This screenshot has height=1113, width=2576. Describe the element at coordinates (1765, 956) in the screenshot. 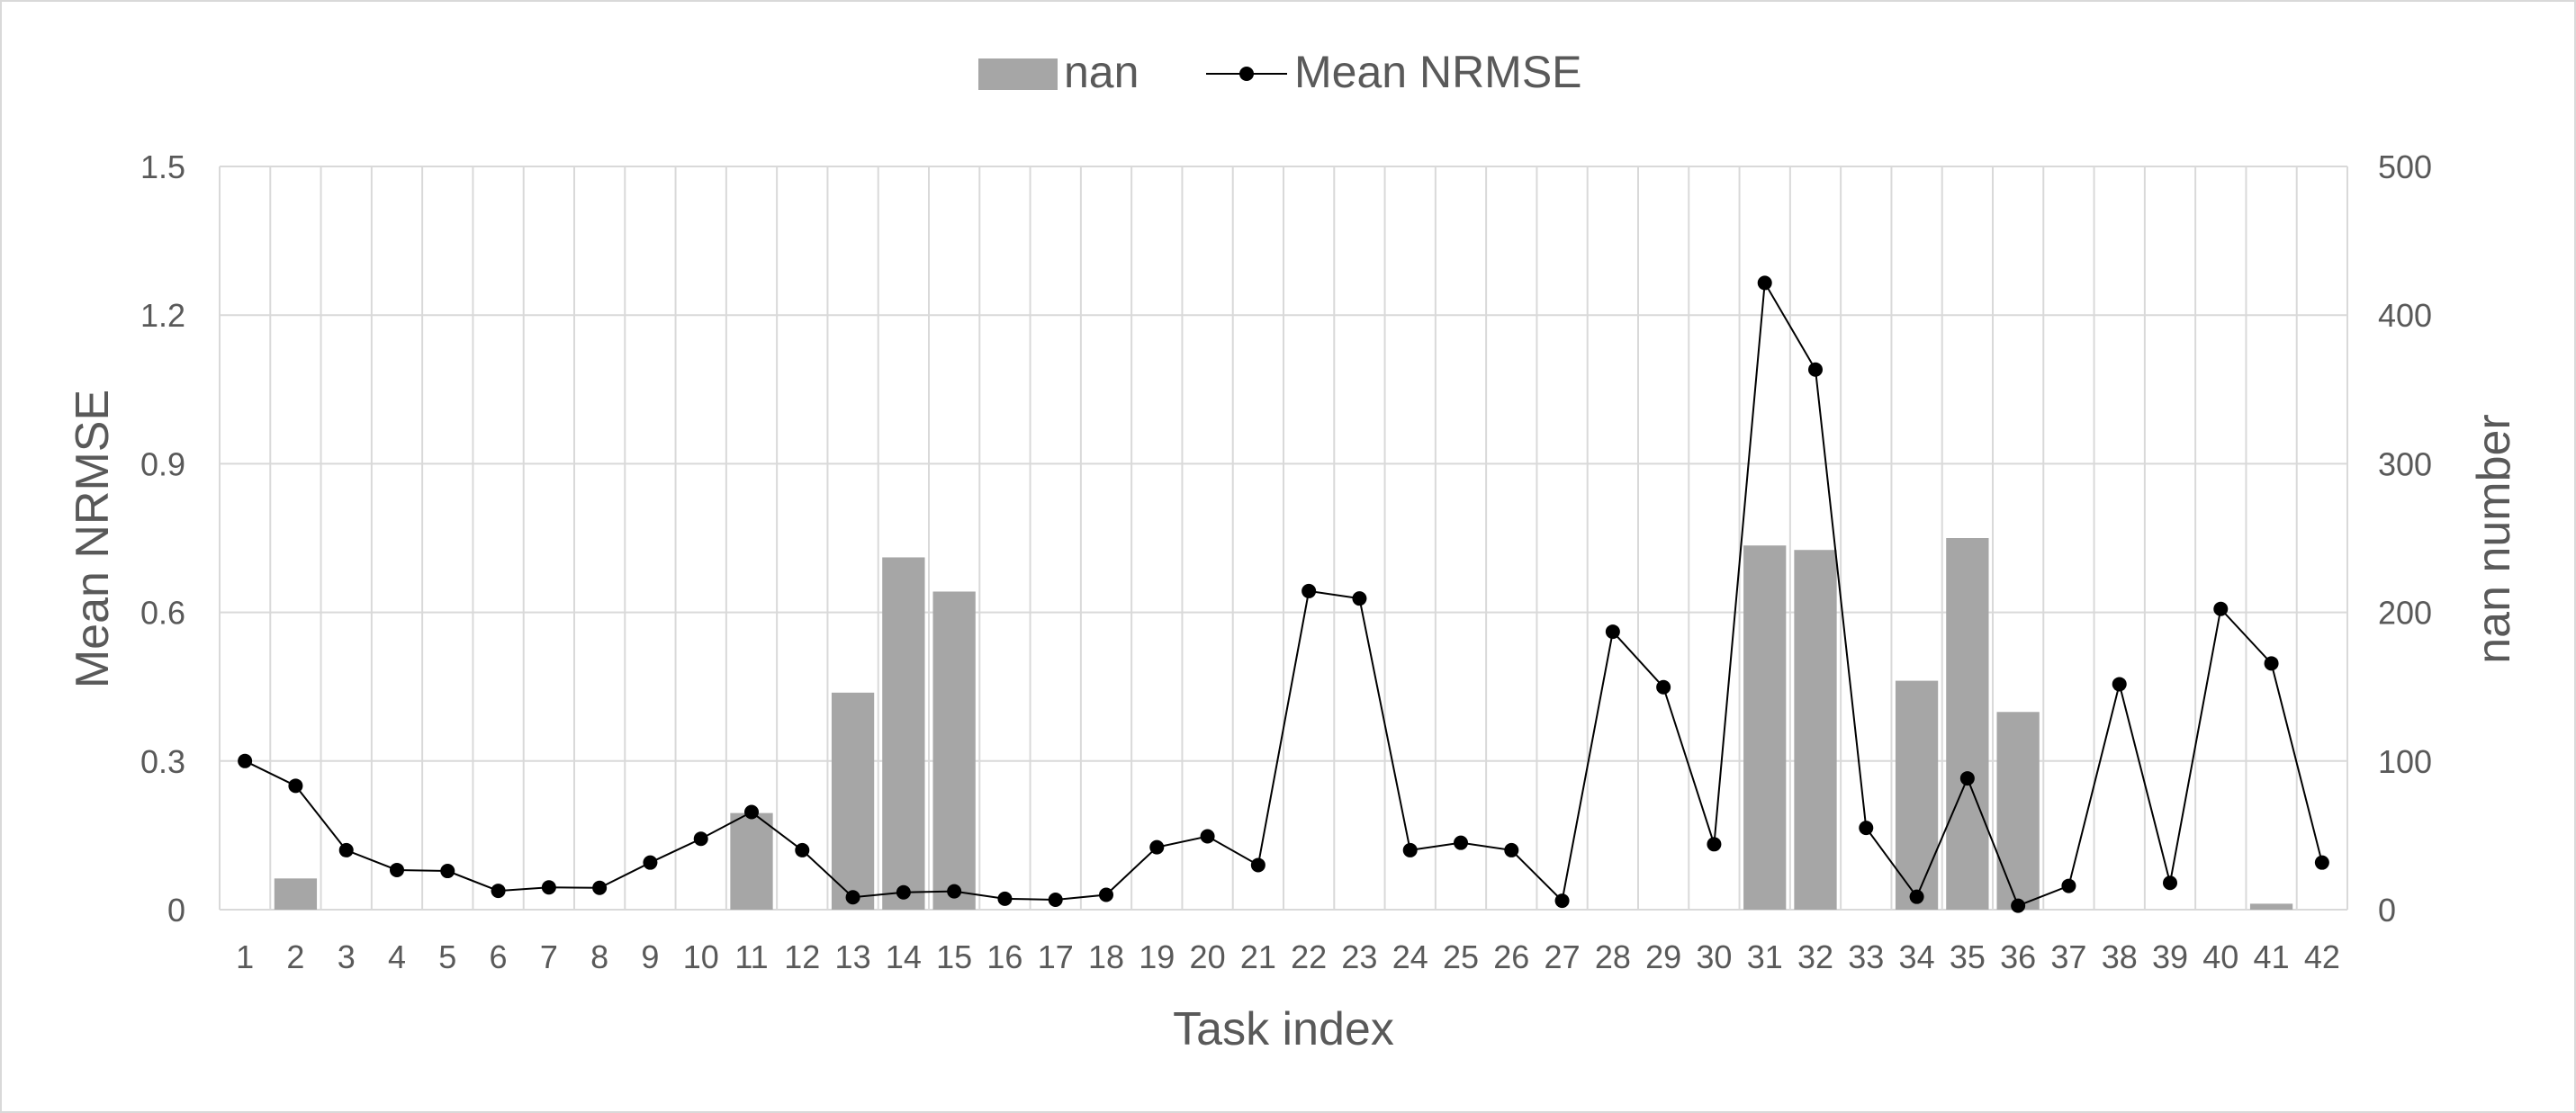

I see `x-tick-label: 31` at that location.